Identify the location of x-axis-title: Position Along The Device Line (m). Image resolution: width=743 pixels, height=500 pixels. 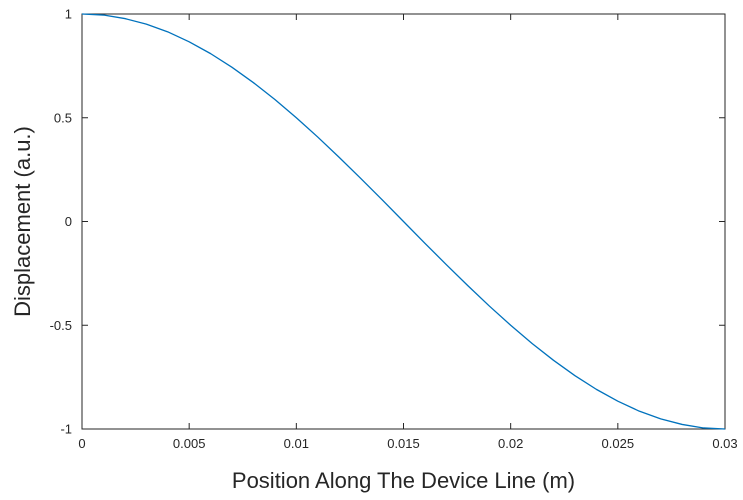
(403, 480).